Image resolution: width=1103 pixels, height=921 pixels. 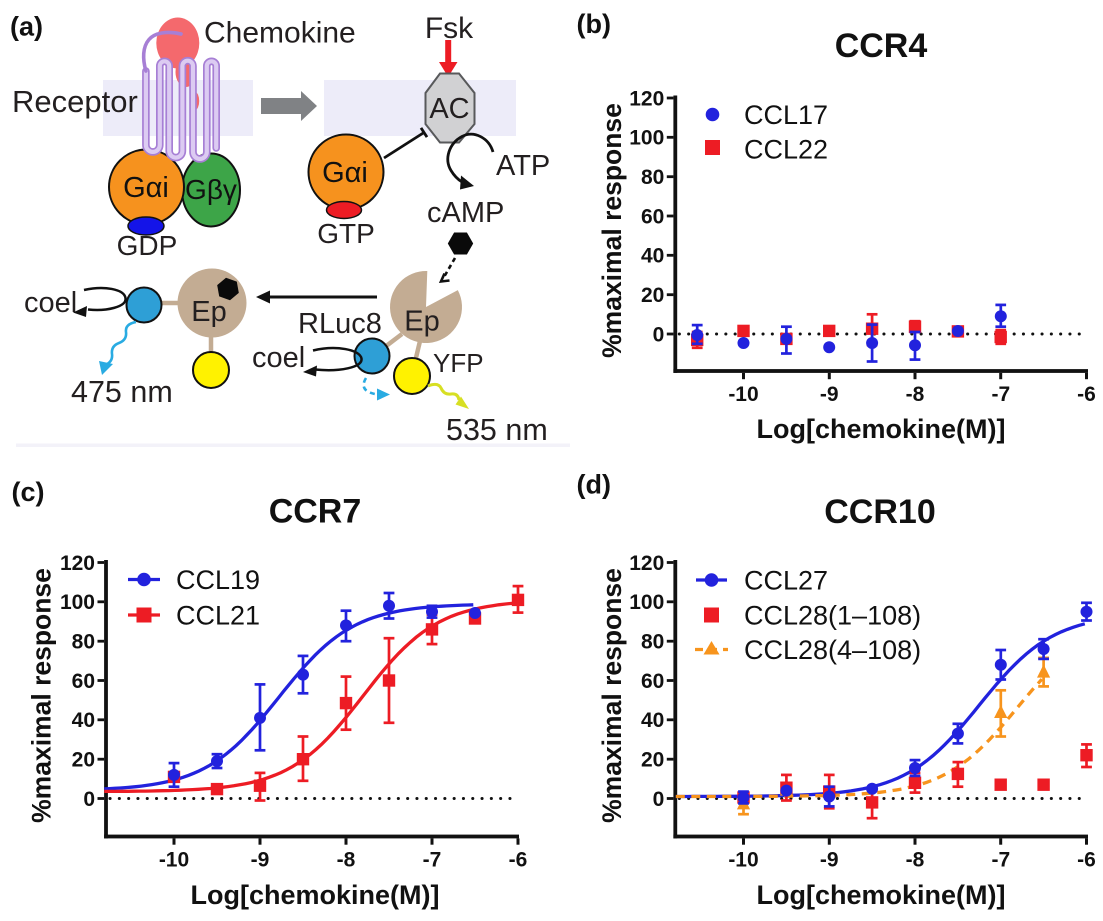 I want to click on svg-text: (a), so click(x=26, y=27).